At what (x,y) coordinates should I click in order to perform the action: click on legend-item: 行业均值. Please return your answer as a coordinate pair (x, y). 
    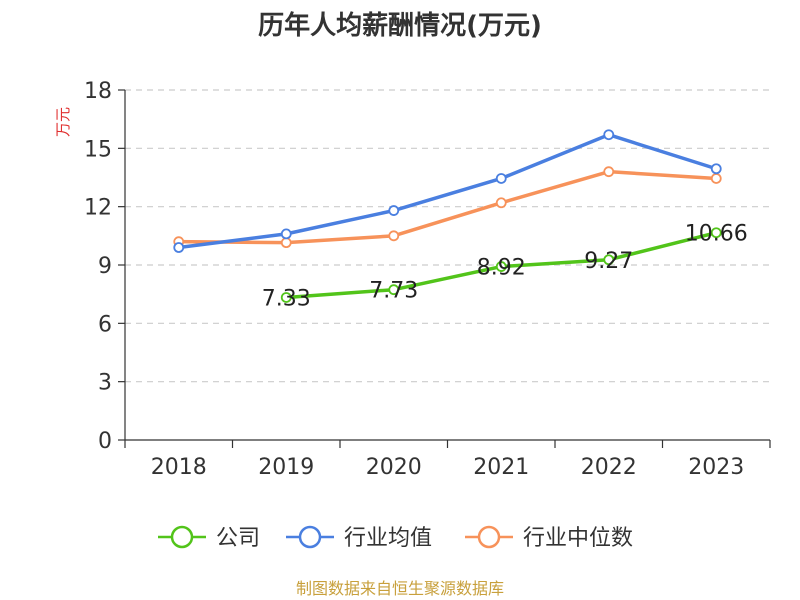
    Looking at the image, I should click on (359, 538).